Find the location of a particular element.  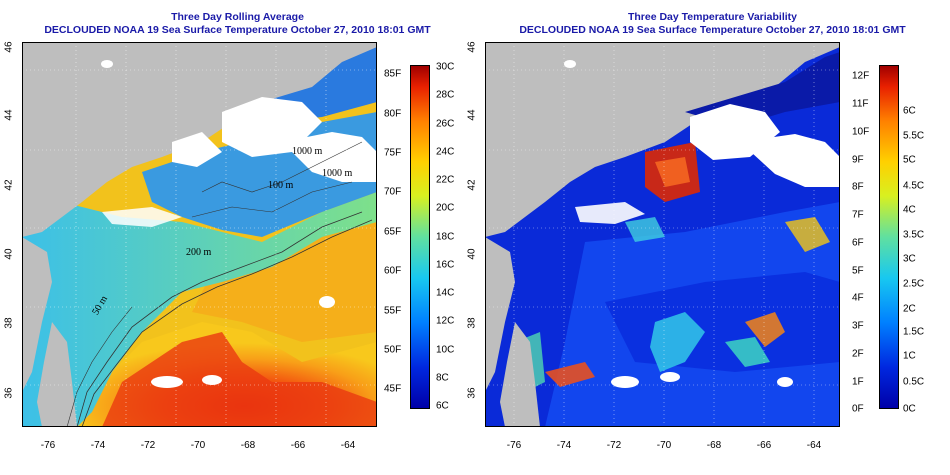

sst-colorbar is located at coordinates (420, 237).